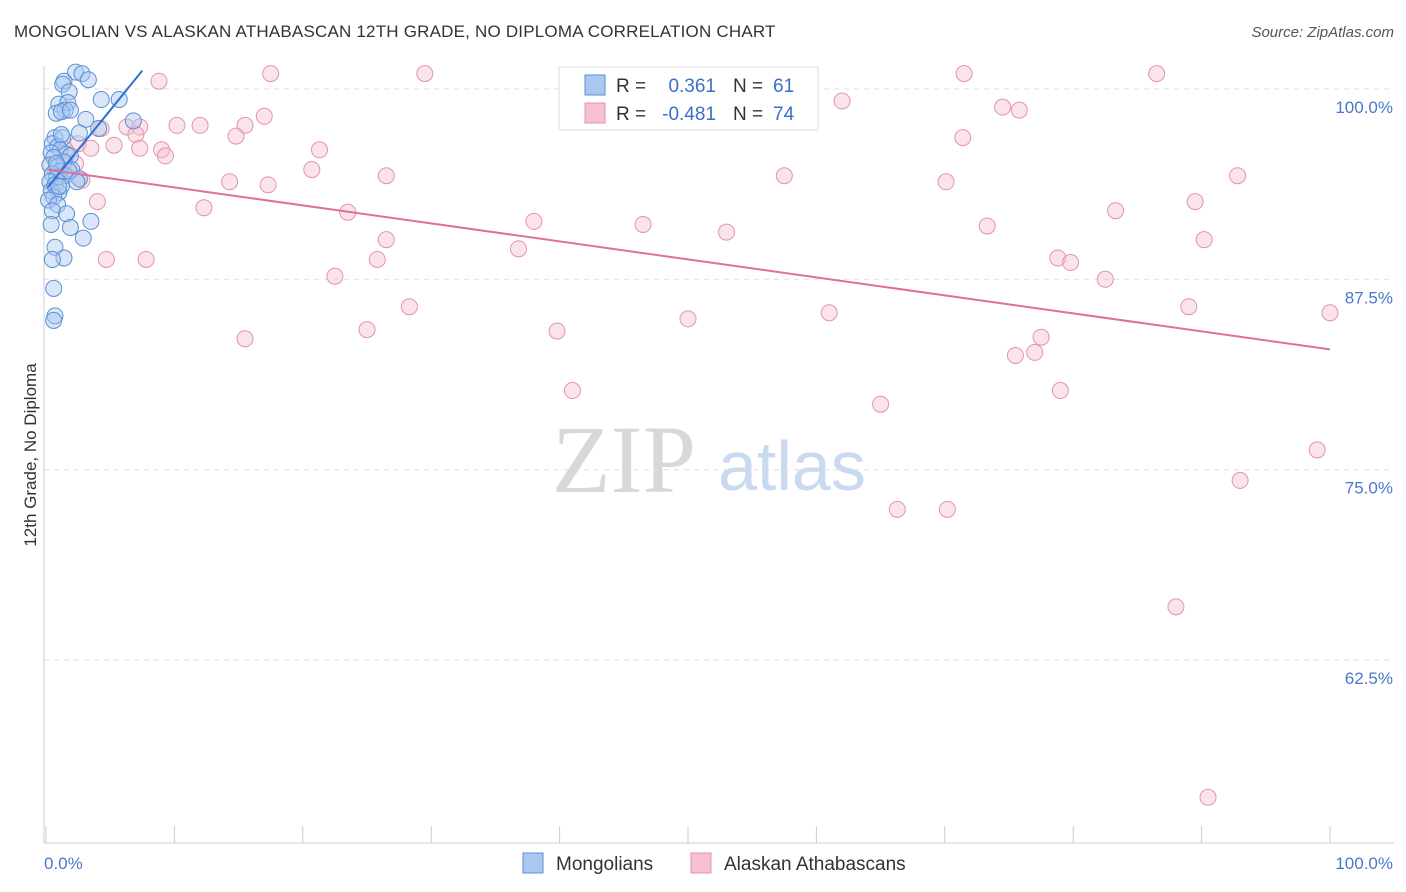 Image resolution: width=1406 pixels, height=892 pixels. Describe the element at coordinates (1364, 107) in the screenshot. I see `y-tick-label: 100.0%` at that location.